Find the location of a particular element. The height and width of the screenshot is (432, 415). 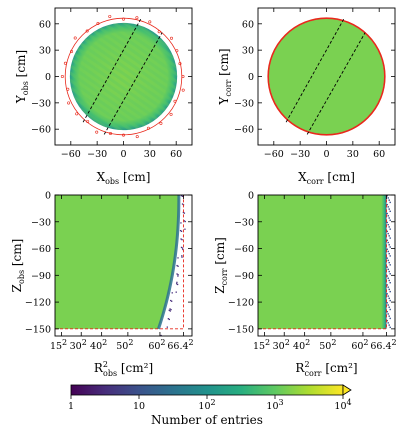

rz-corr-ytick-label: −150 is located at coordinates (241, 329).